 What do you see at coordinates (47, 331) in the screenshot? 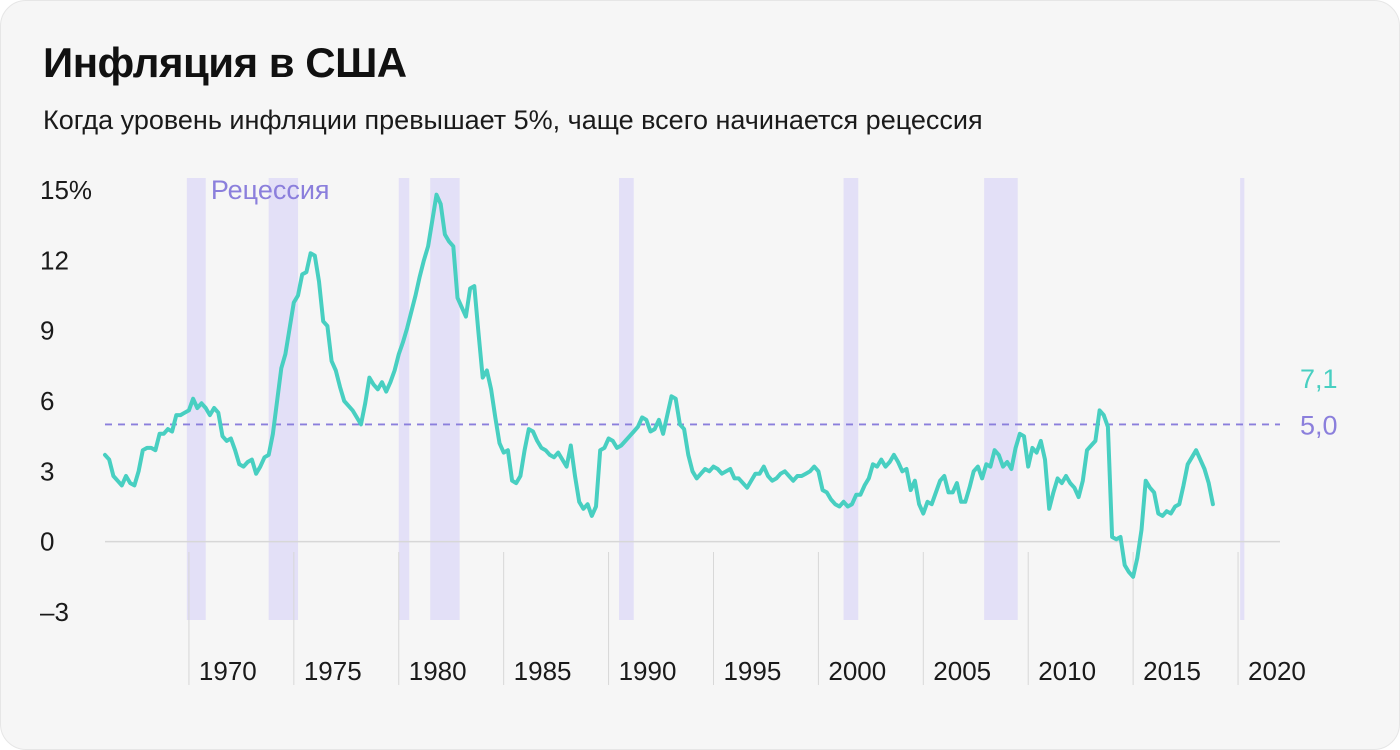
I see `y-tick-label-2: 9` at bounding box center [47, 331].